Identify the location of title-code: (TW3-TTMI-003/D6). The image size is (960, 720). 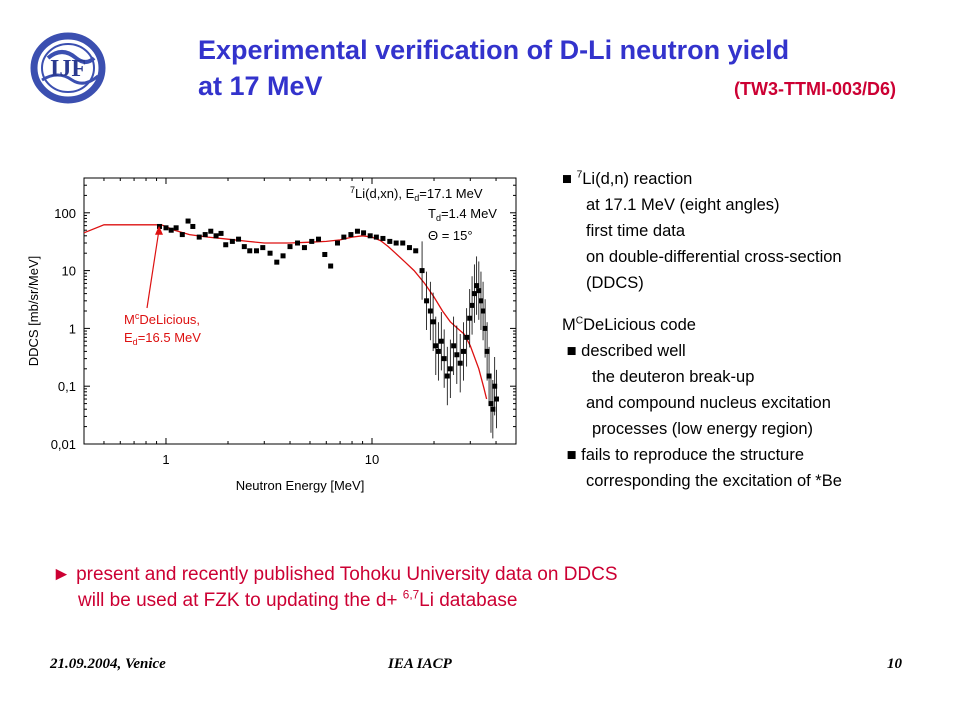
(815, 89).